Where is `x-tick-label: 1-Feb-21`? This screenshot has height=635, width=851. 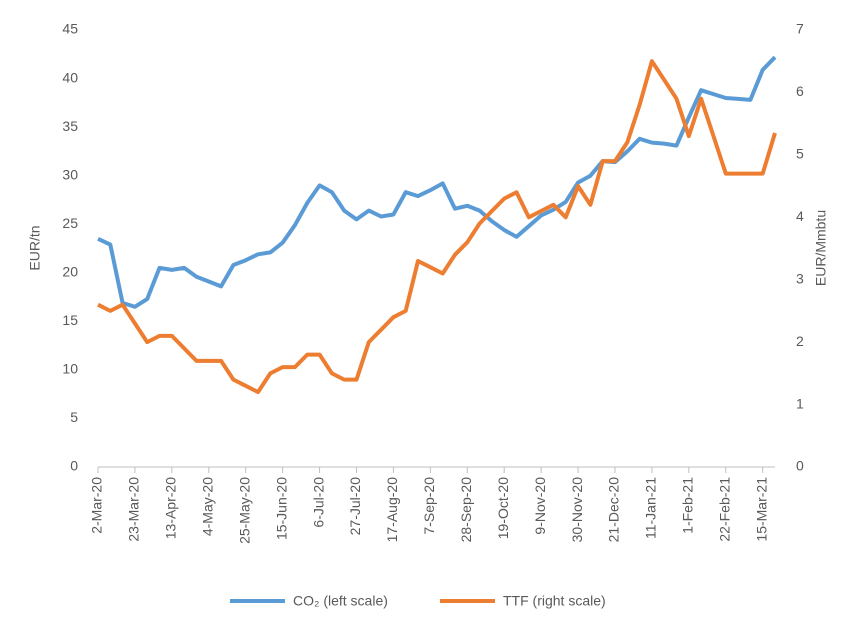 x-tick-label: 1-Feb-21 is located at coordinates (688, 505).